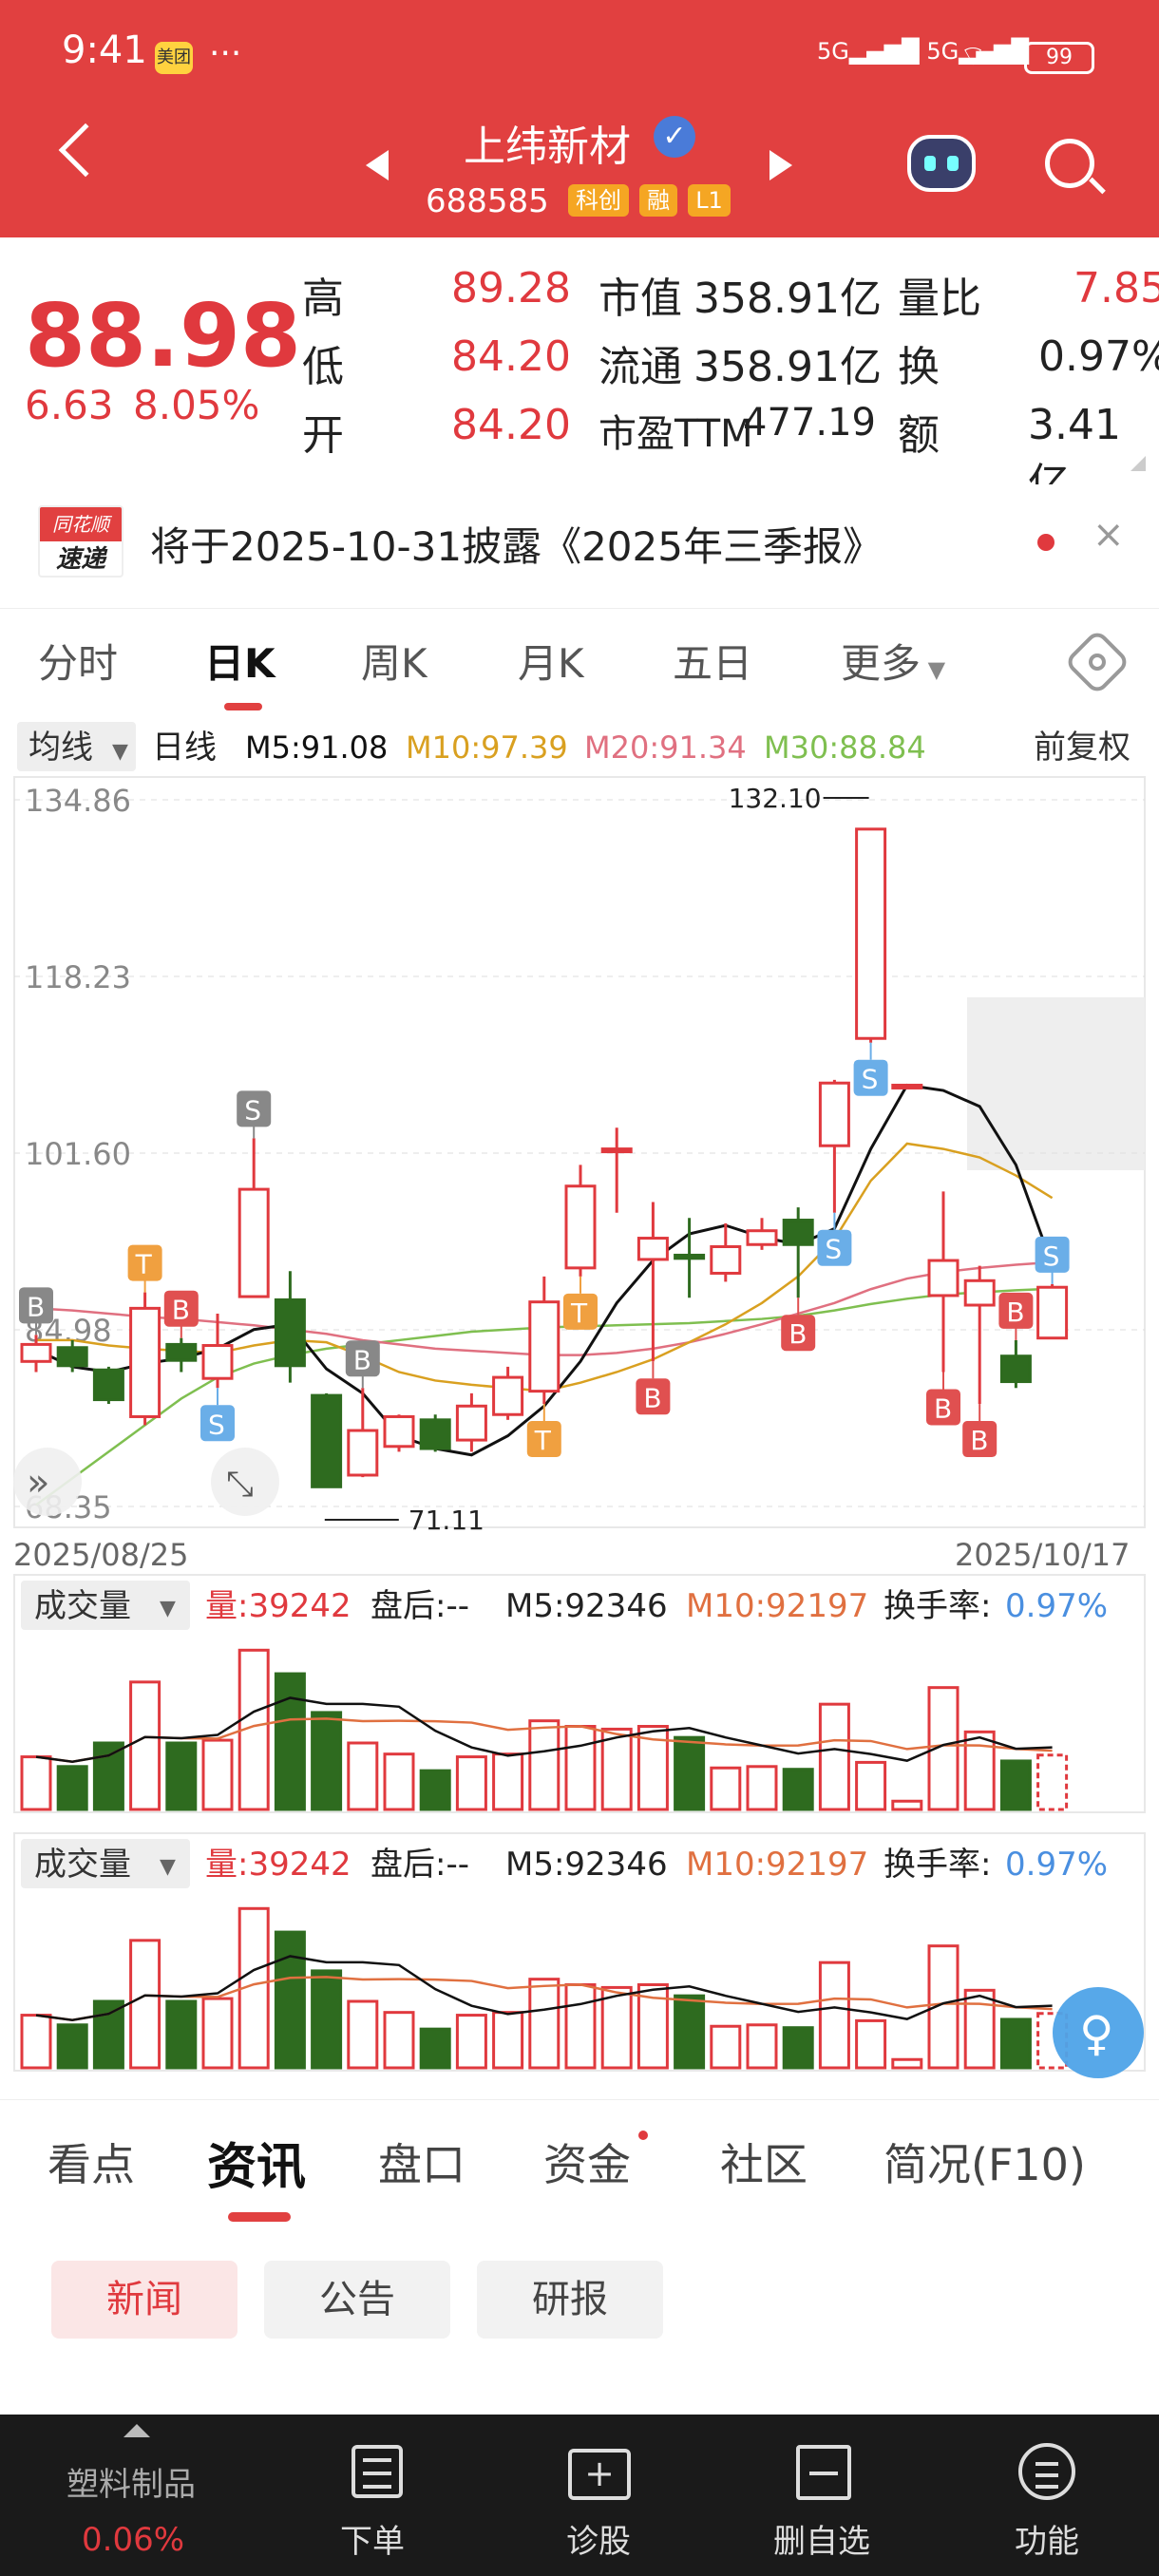  I want to click on tab-zixun: 资讯, so click(257, 2167).